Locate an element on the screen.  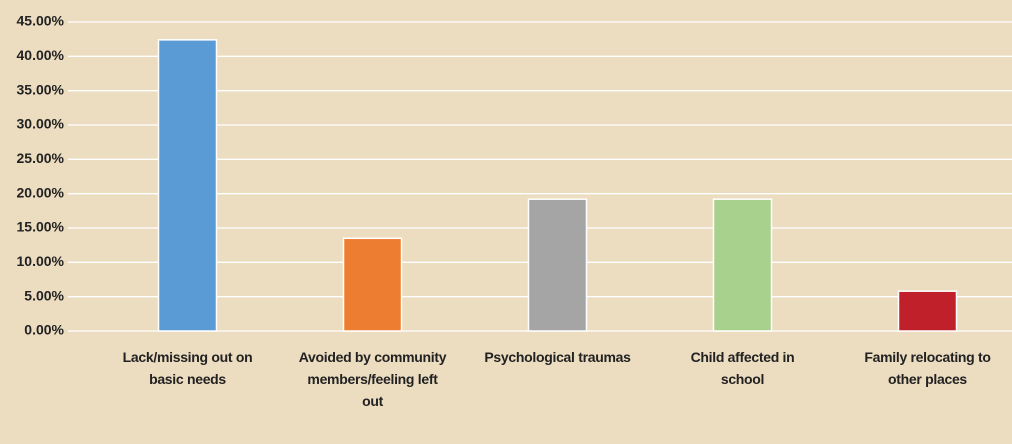
y-tick-label: 45.00% is located at coordinates (41, 21).